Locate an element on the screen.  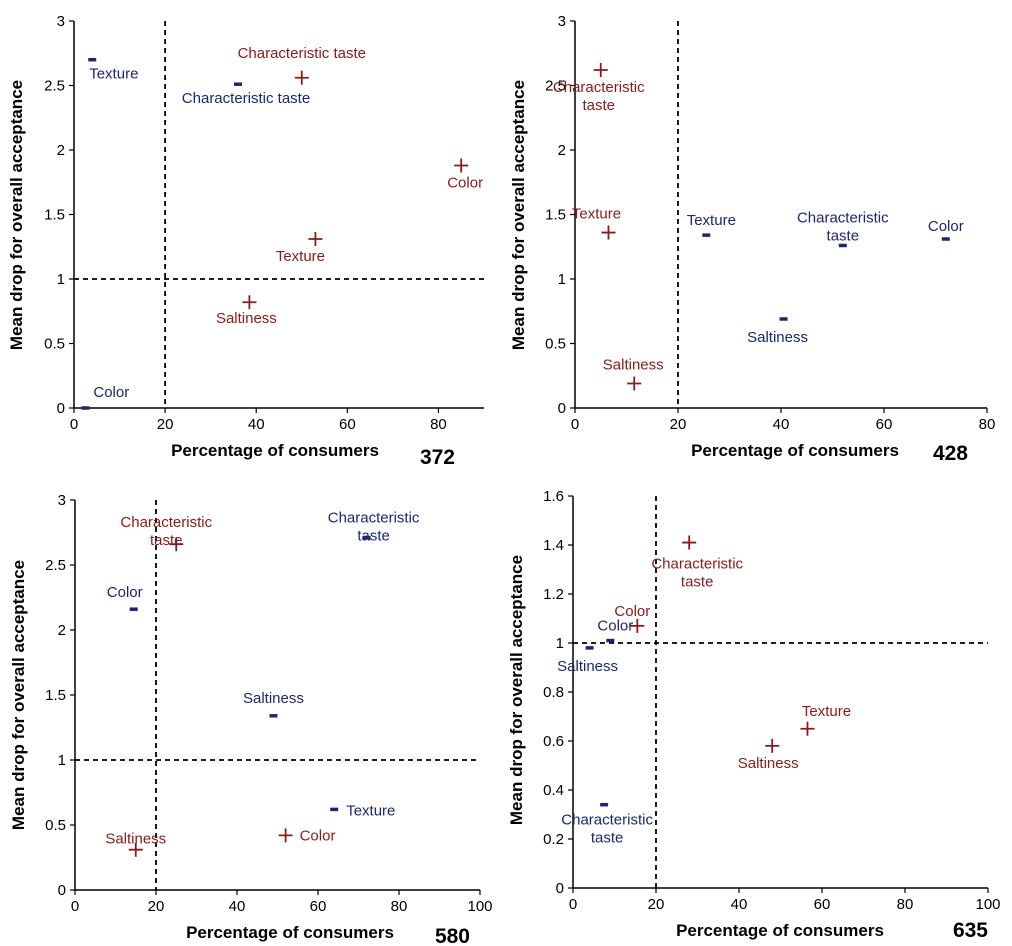
y-tick-label: 0.4 is located at coordinates (553, 790).